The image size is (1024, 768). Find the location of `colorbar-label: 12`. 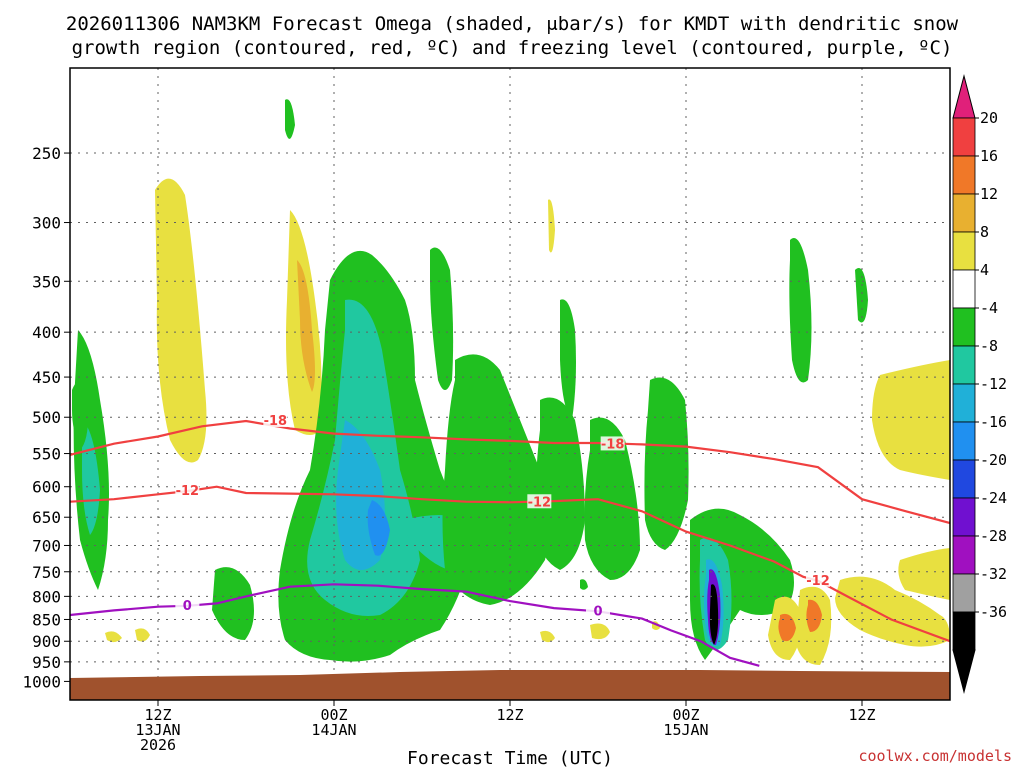

colorbar-label: 12 is located at coordinates (989, 194).